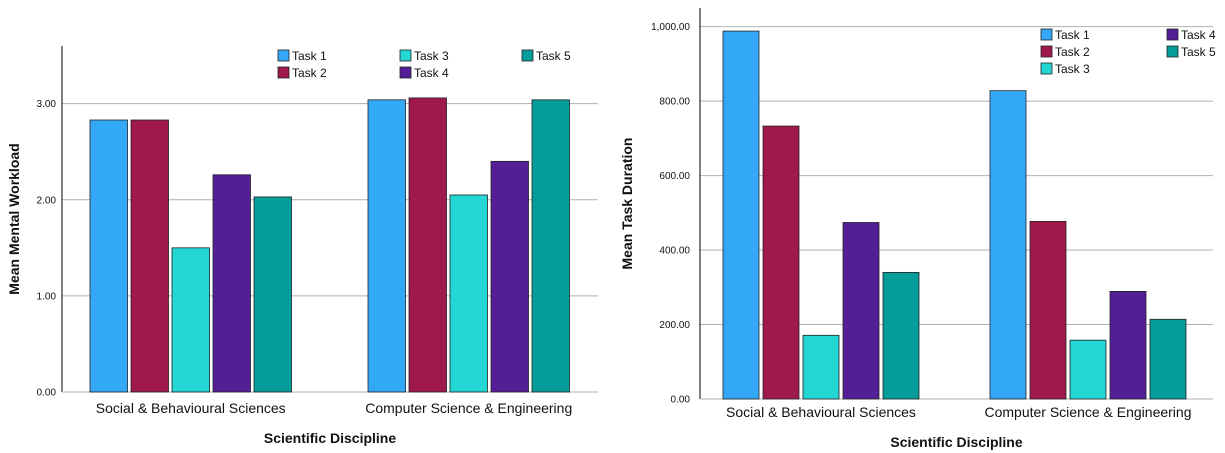 The height and width of the screenshot is (453, 1225). I want to click on y-axis-title: Mean Mental Workload, so click(14, 218).